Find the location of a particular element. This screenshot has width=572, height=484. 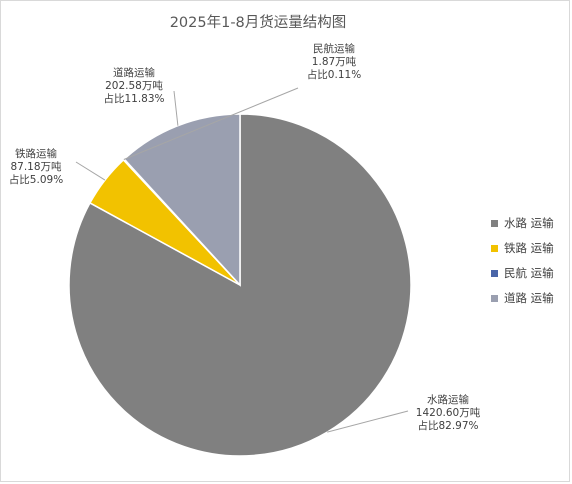

legend-label-2: 铁路 运输 is located at coordinates (529, 248).